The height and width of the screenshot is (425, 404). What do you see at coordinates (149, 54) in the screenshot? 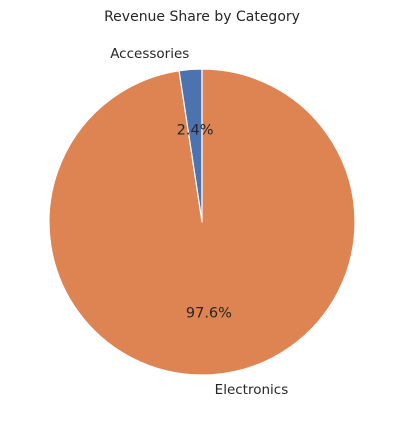
I see `pie-category-label-accessories: Accessories` at bounding box center [149, 54].